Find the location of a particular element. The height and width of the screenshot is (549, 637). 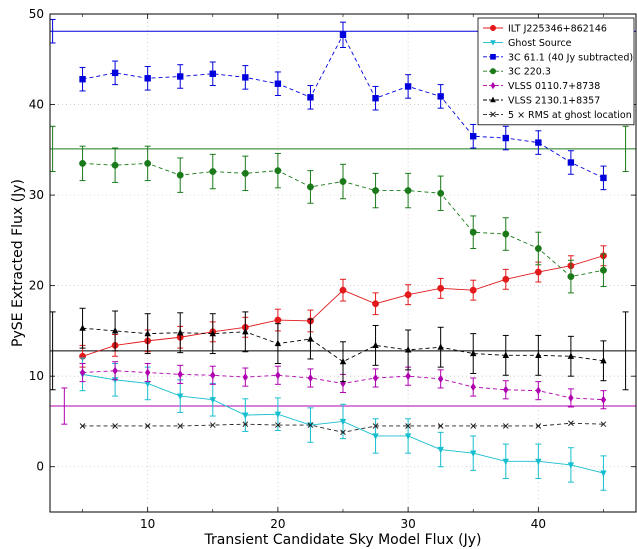

legend-label: VLSS 0110.7+8738 is located at coordinates (554, 86).